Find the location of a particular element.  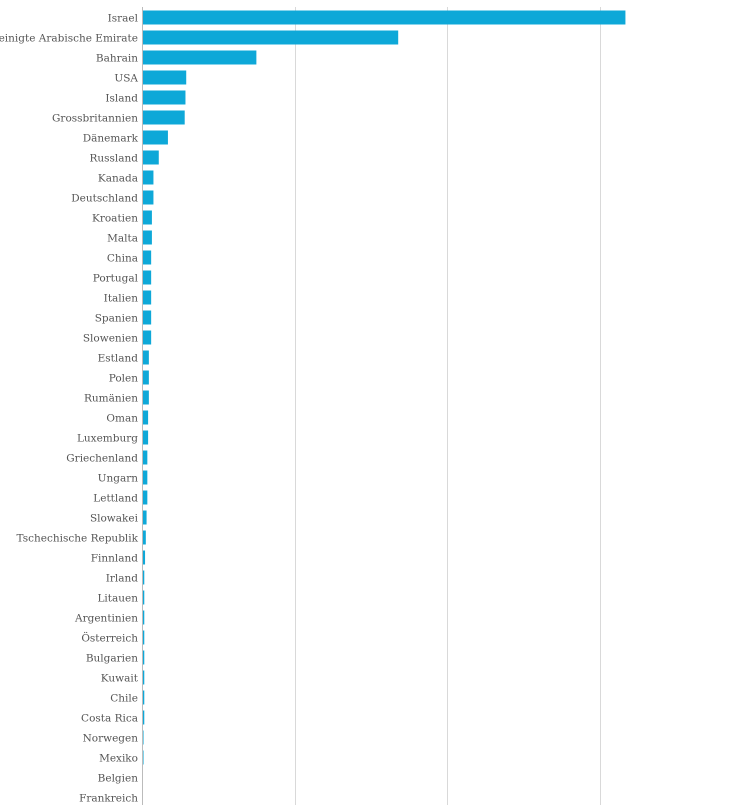

category-label-14: Italien is located at coordinates (121, 298).